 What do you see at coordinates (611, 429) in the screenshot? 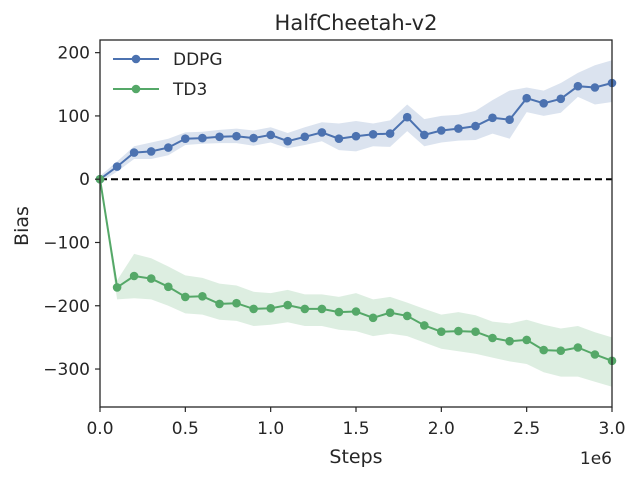
I see `x-tick-label: 3.0` at bounding box center [611, 429].